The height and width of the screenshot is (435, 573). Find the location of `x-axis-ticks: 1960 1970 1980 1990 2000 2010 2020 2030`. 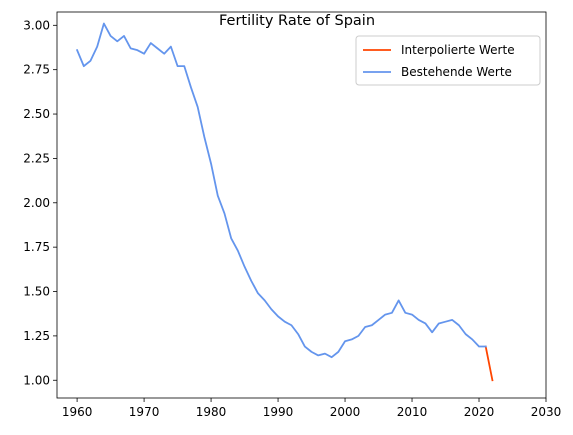

x-axis-ticks: 1960 1970 1980 1990 2000 2010 2020 2030 is located at coordinates (311, 408).